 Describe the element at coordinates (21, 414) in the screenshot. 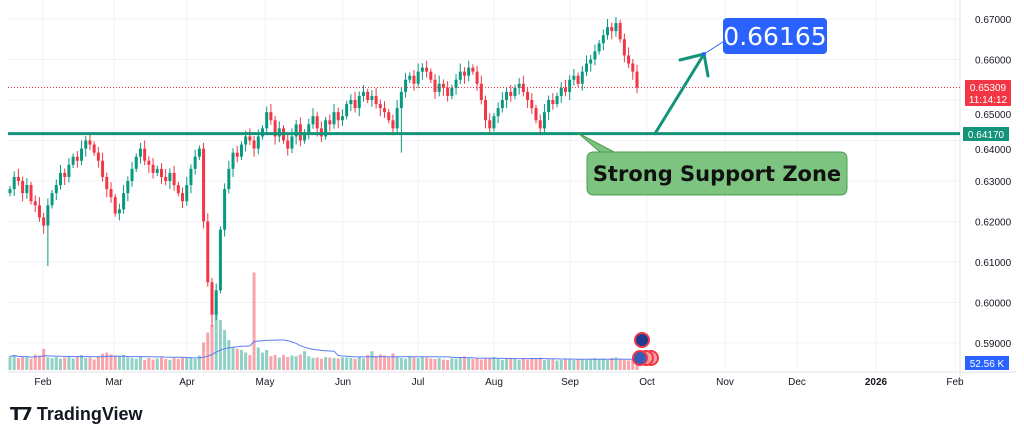

I see `tradingview-logo-icon: T7` at that location.